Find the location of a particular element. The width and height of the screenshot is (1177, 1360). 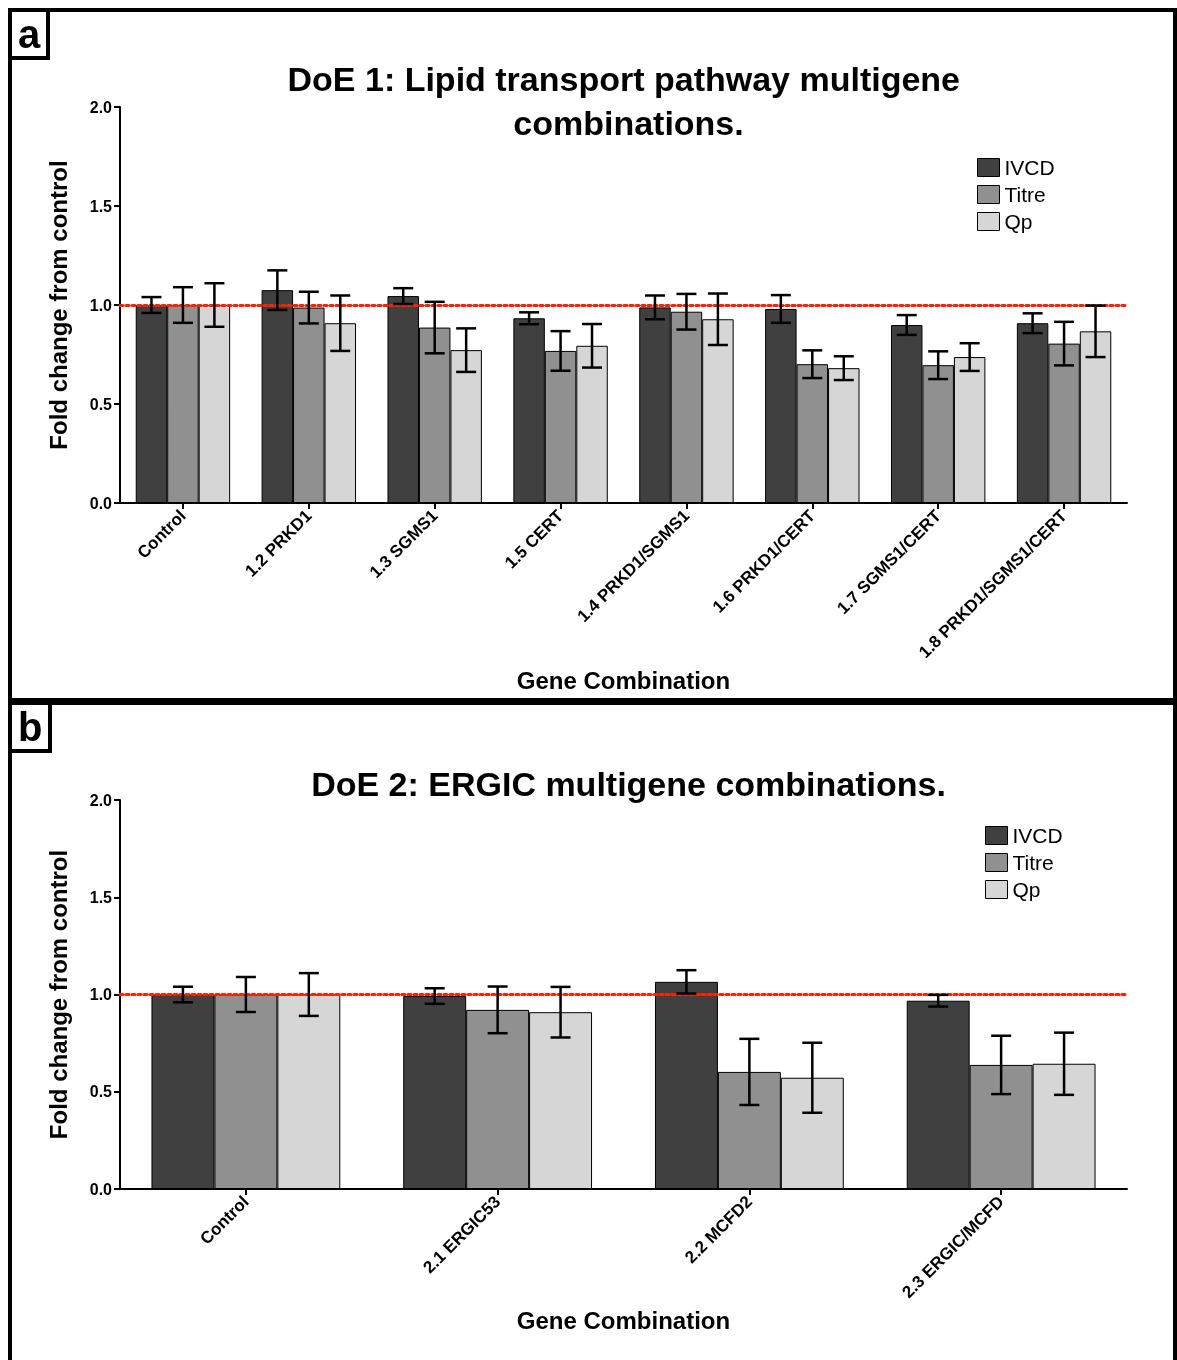

chart-title: DoE 1: Lipid transport pathway multigene combinations. is located at coordinates (628, 101).